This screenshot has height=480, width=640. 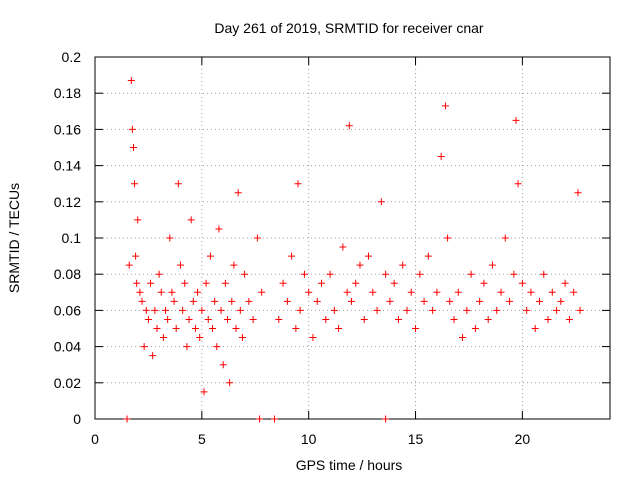 I want to click on x-axis-label: GPS time / hours, so click(x=349, y=465).